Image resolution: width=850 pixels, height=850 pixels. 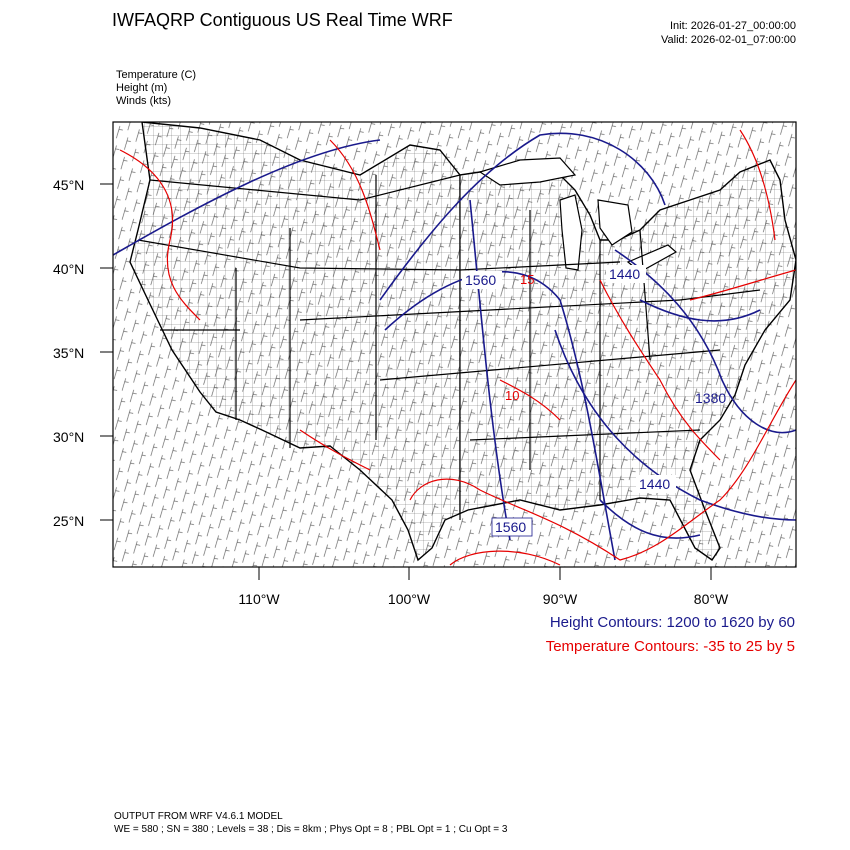 I want to click on valid-time: Valid: 2026-02-01_07:00:00, so click(x=728, y=40).